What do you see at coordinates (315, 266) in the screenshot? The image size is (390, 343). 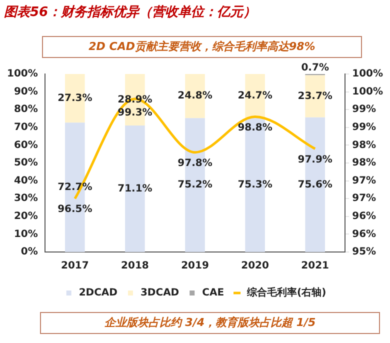 I see `x-tick-label: 2021` at bounding box center [315, 266].